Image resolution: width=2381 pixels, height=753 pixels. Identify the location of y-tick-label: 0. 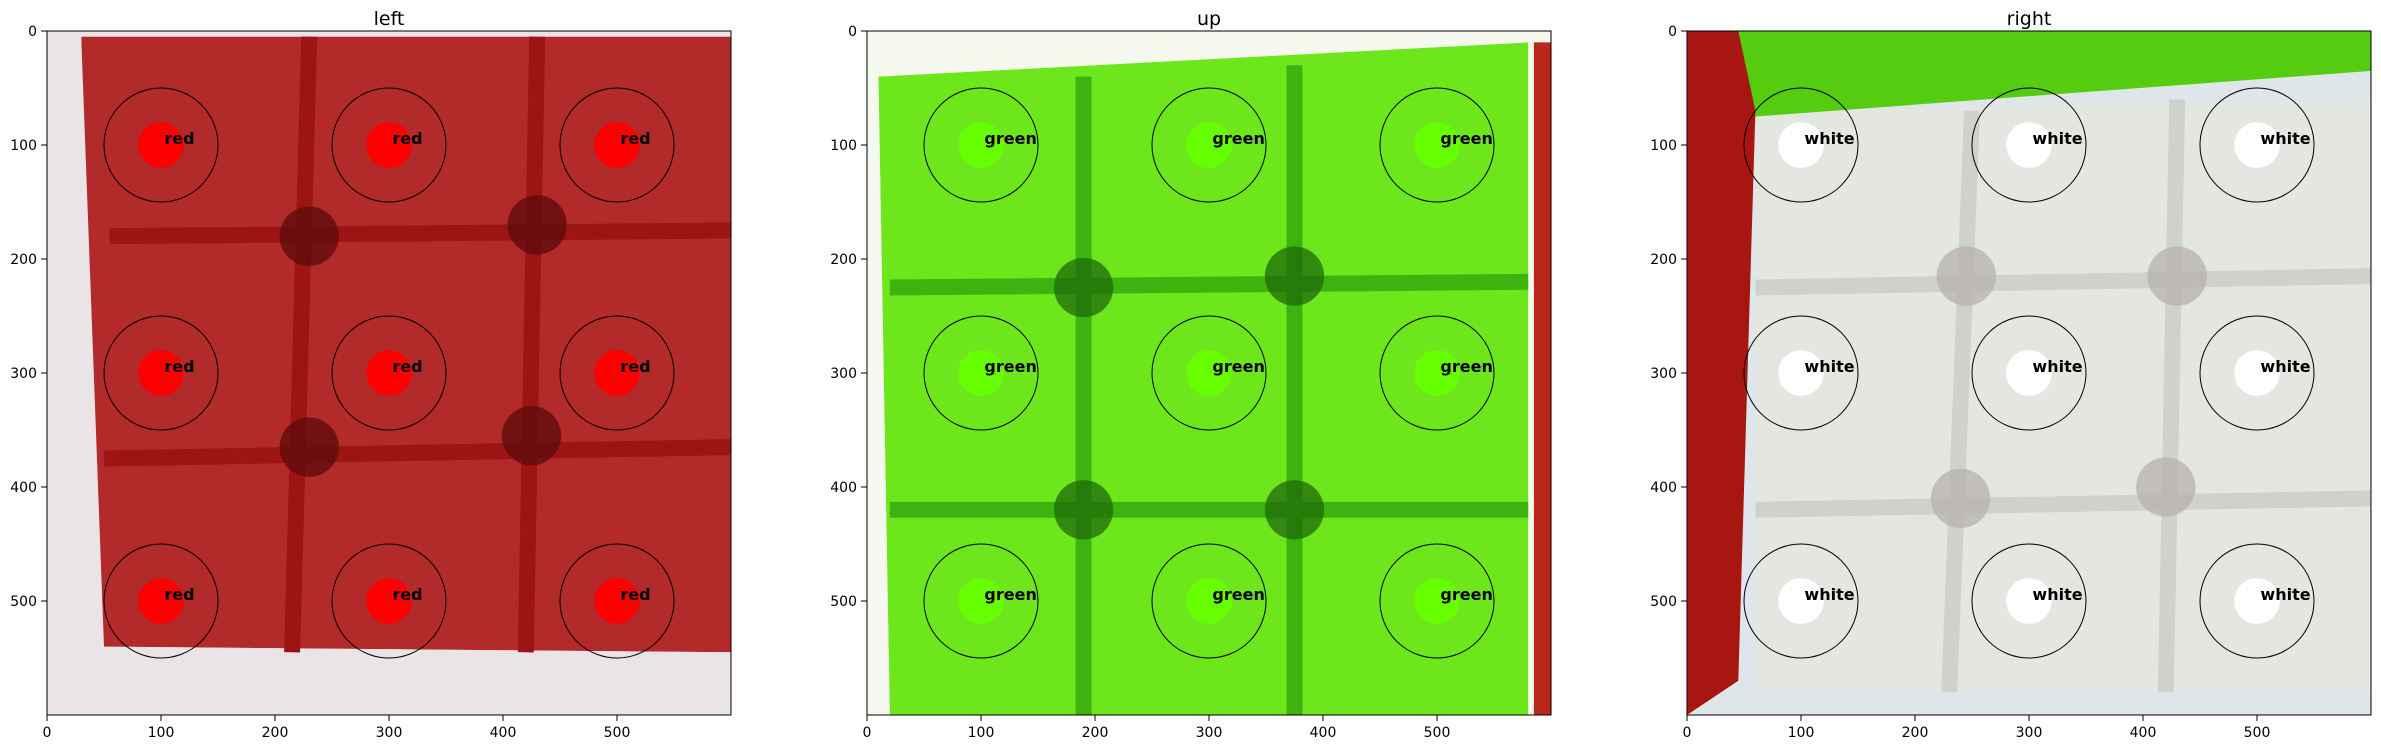
(852, 32).